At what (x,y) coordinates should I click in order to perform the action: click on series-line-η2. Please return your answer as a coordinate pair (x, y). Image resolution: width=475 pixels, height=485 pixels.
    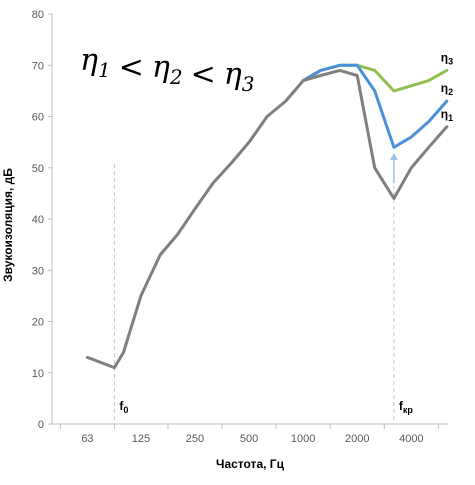
    Looking at the image, I should click on (375, 106).